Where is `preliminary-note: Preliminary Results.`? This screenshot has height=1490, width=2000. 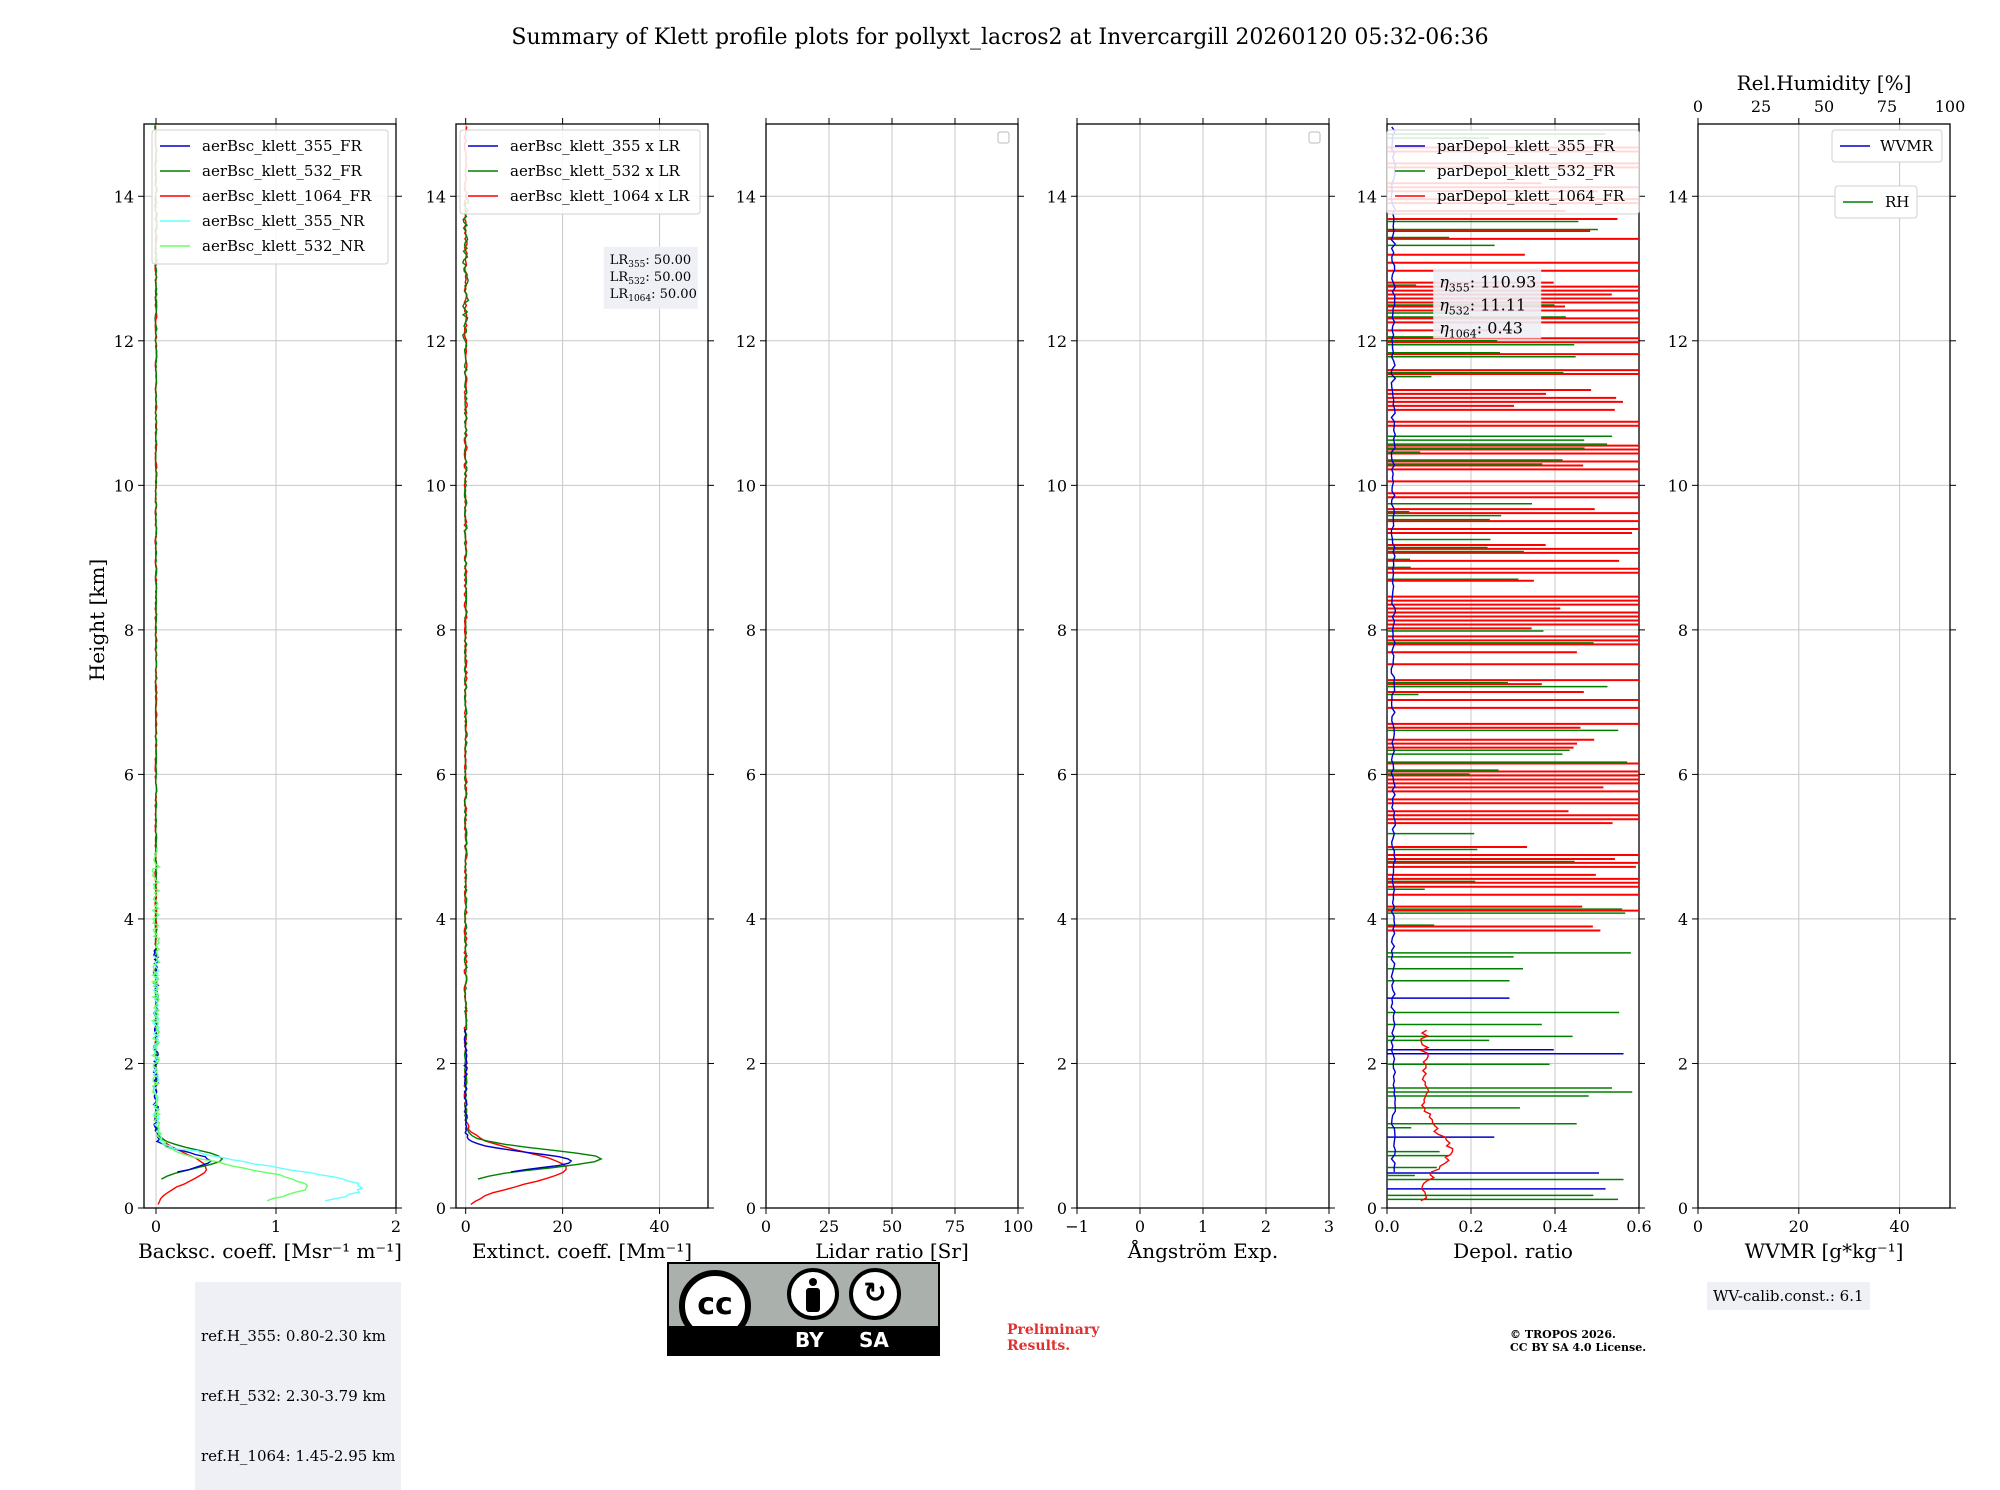 preliminary-note: Preliminary Results. is located at coordinates (1053, 1338).